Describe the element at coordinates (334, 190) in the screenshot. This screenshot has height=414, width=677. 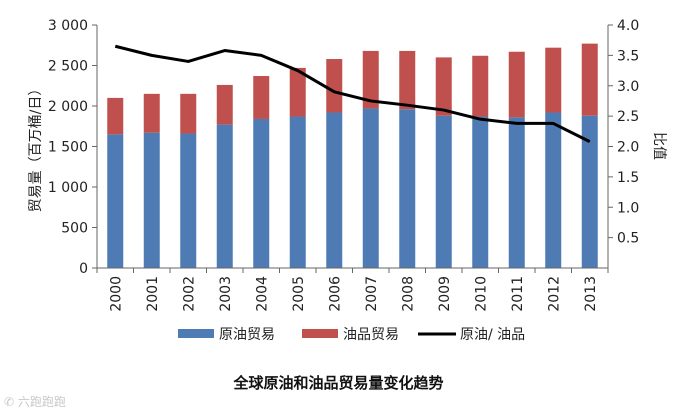
I see `bar-crude-2006` at that location.